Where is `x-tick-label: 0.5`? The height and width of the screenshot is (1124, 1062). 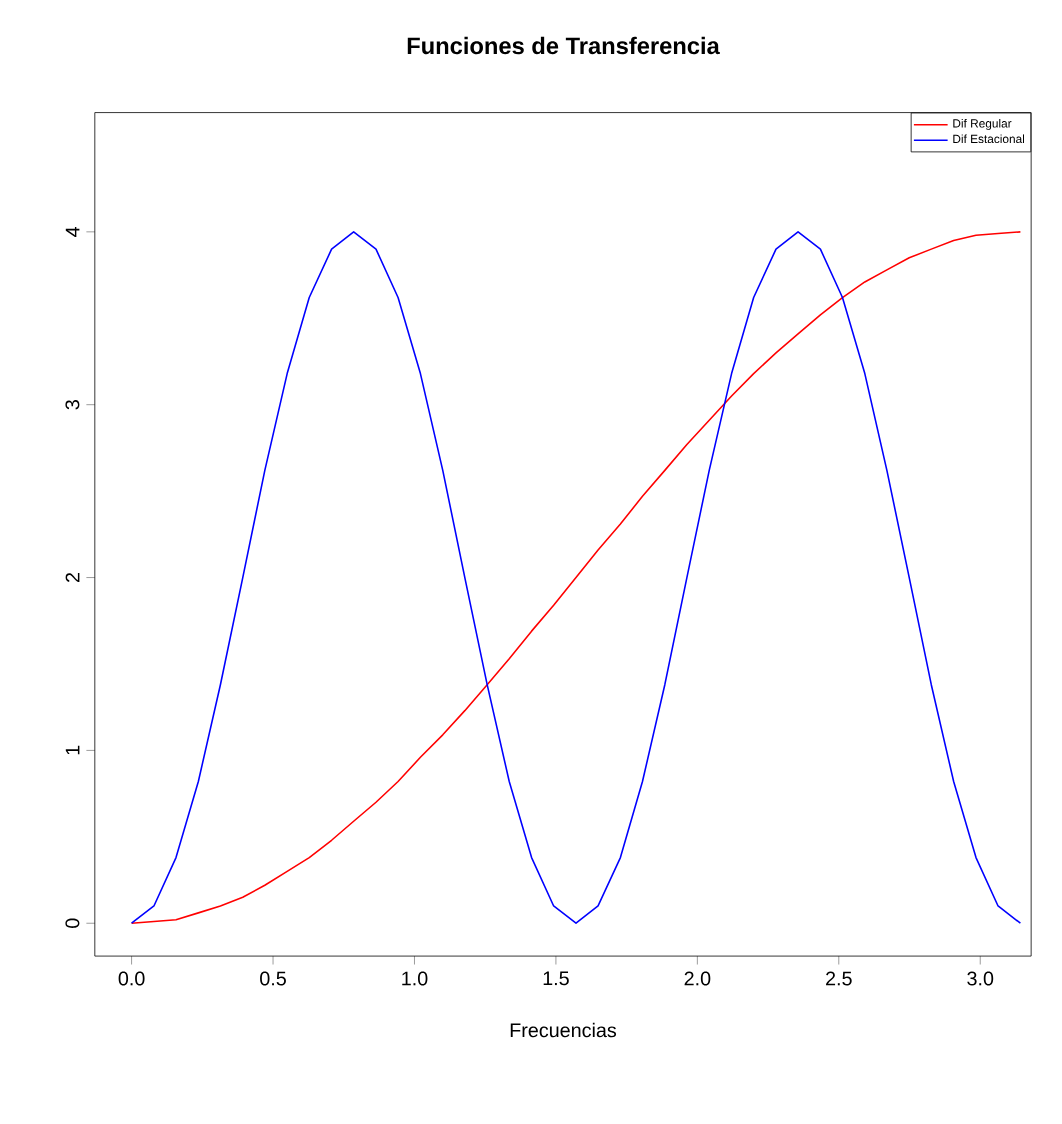
x-tick-label: 0.5 is located at coordinates (272, 978).